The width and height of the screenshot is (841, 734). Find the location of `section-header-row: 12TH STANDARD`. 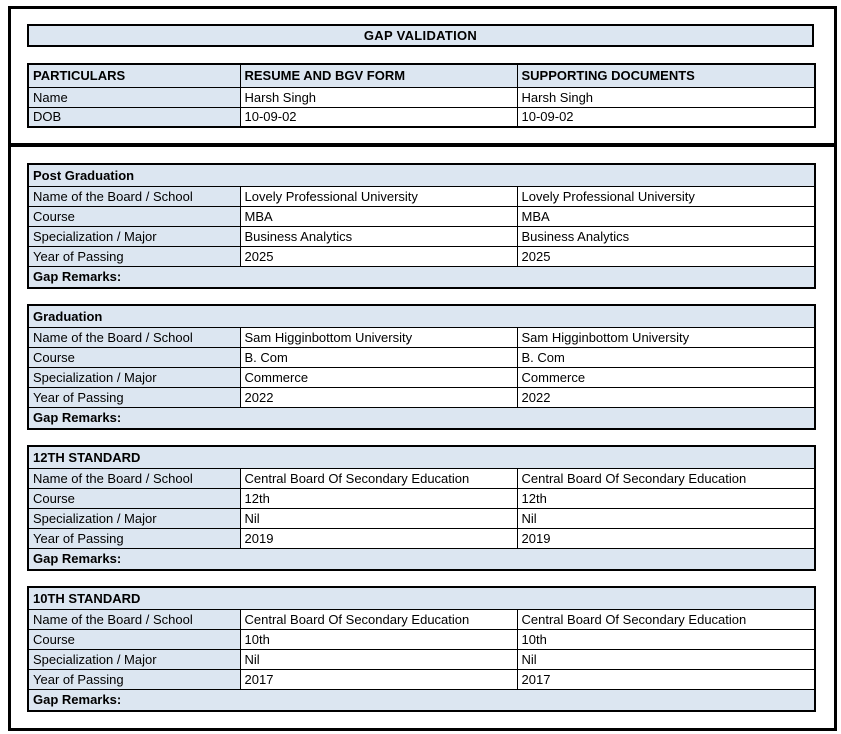

section-header-row: 12TH STANDARD is located at coordinates (421, 457).